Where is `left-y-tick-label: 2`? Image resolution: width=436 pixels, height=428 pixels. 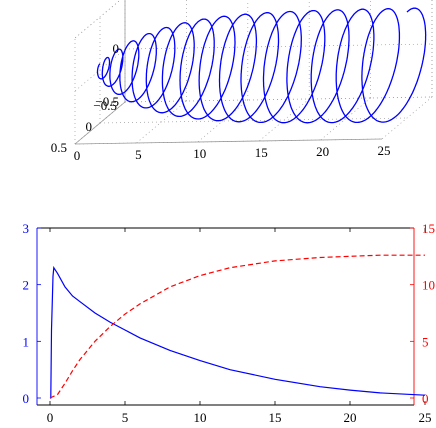
left-y-tick-label: 2 is located at coordinates (26, 285).